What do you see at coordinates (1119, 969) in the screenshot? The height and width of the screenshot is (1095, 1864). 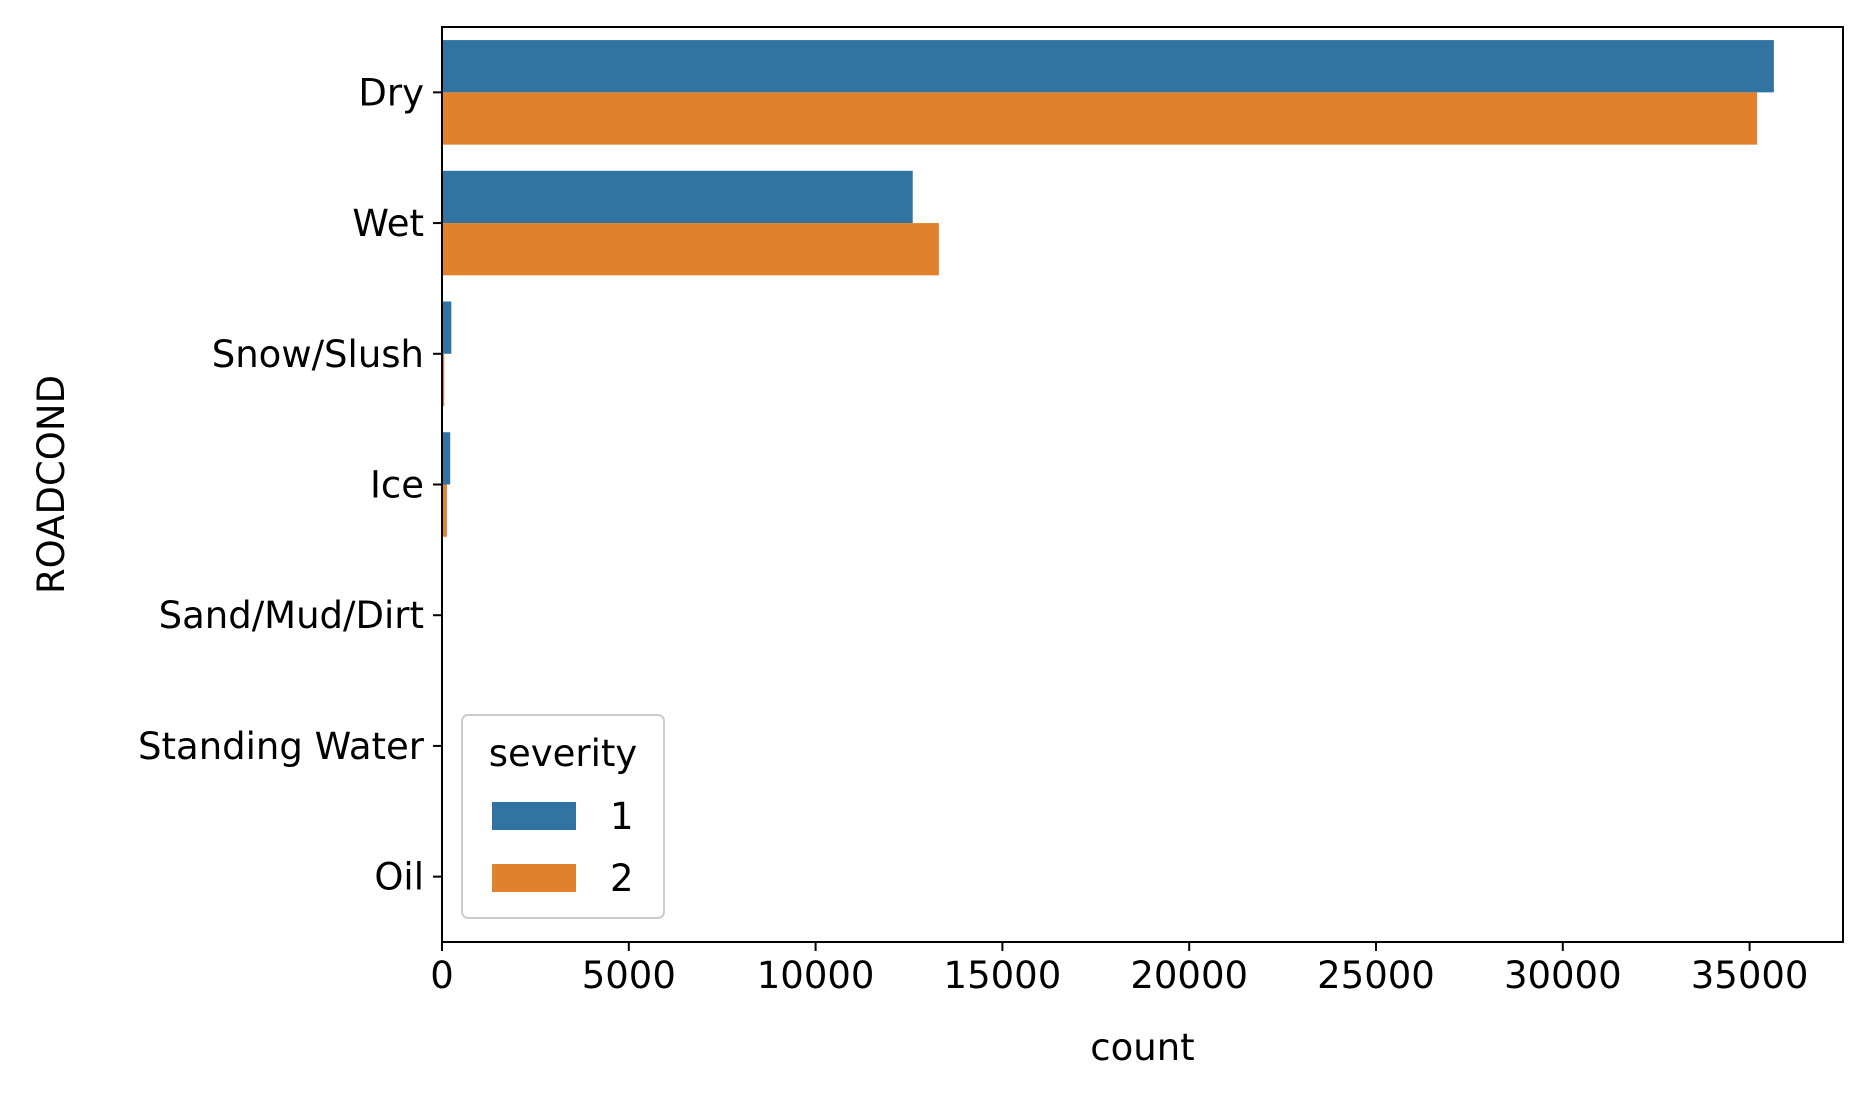 I see `x-axis: 0 5000 10000 15000 20000 25000 30000 35000` at bounding box center [1119, 969].